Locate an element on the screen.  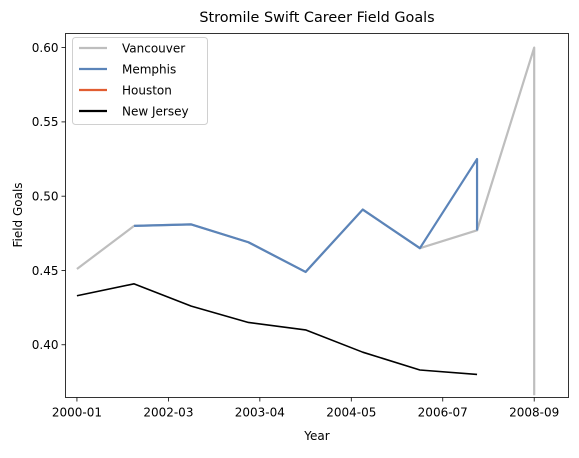
legend-frame is located at coordinates (140, 81).